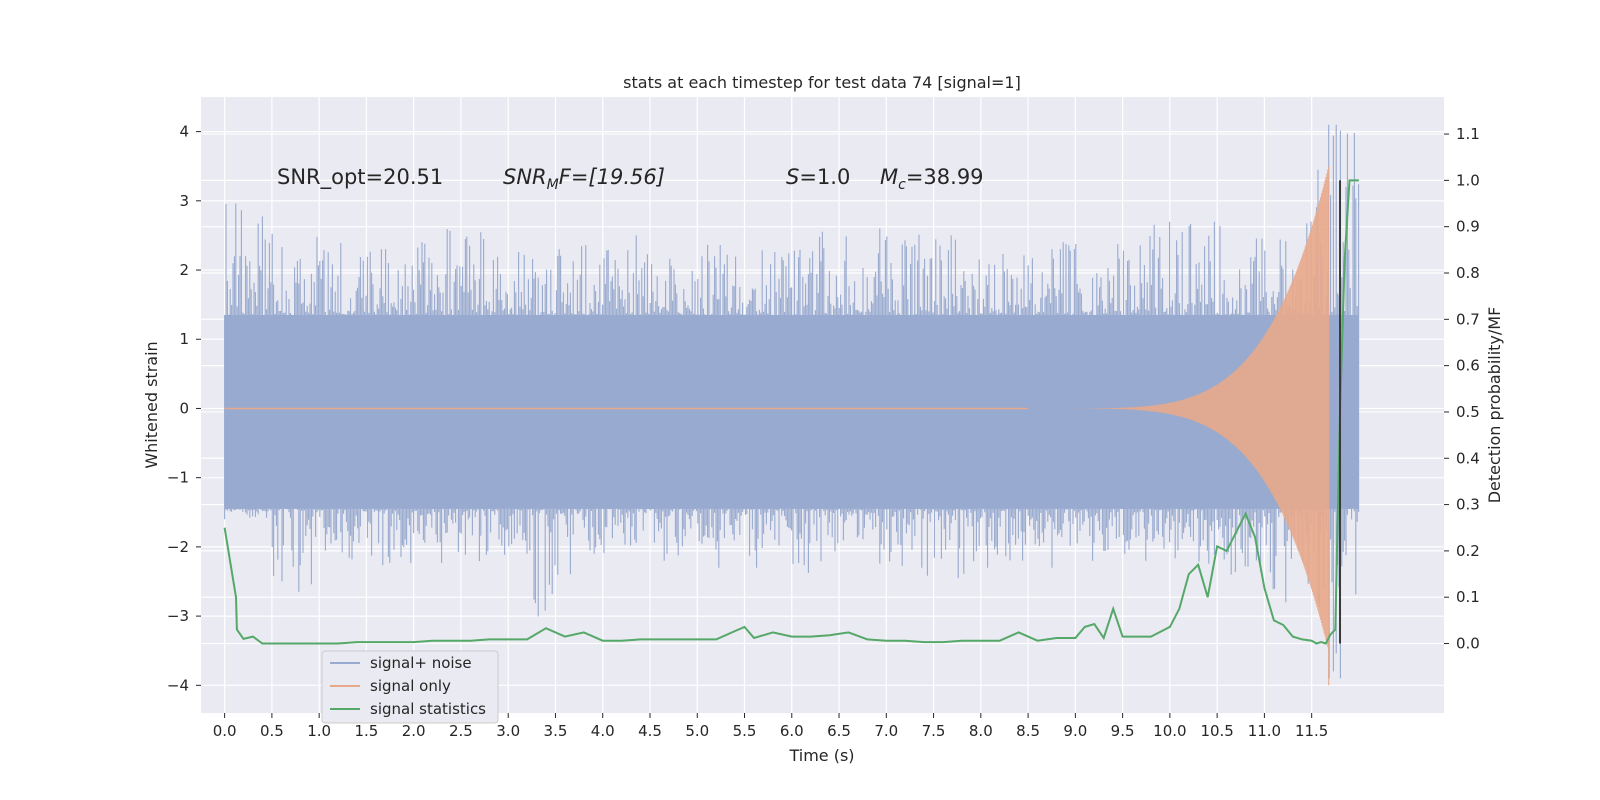  I want to click on y2-tick-label: 0.2, so click(1468, 551).